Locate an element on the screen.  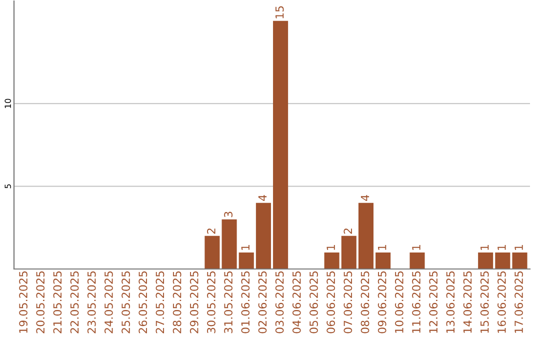
x-tick-label: 06.06.2025 is located at coordinates (331, 302).